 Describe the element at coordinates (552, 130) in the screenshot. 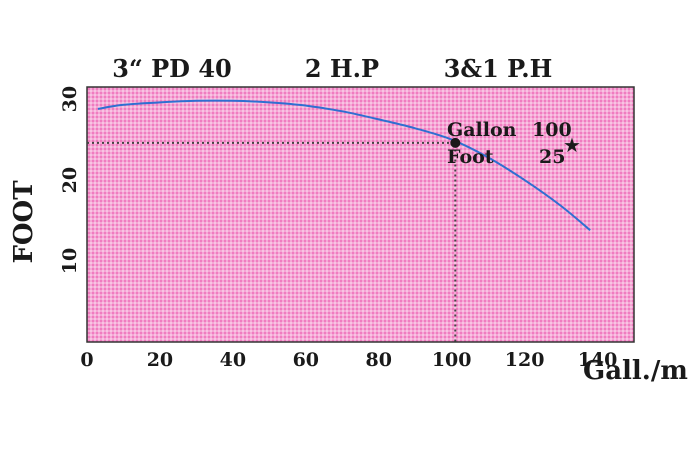

I see `gallon-value: 100` at that location.